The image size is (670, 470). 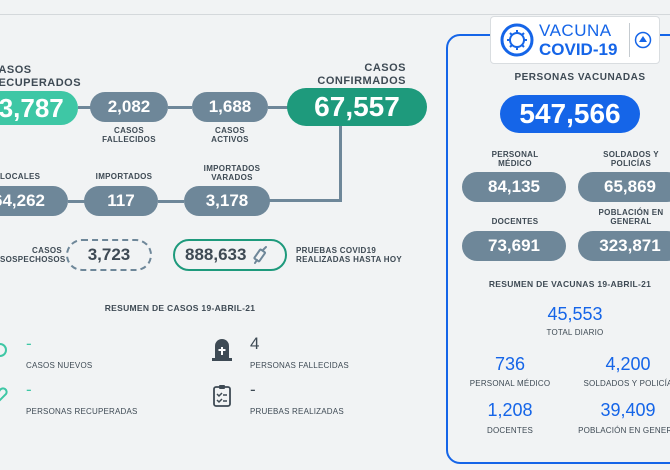 I want to click on teachers-label: DOCENTES, so click(x=515, y=221).